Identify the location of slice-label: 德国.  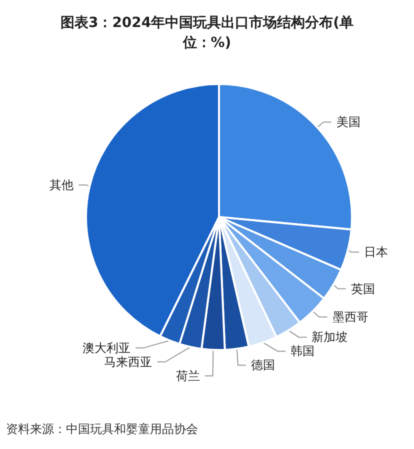
(262, 365).